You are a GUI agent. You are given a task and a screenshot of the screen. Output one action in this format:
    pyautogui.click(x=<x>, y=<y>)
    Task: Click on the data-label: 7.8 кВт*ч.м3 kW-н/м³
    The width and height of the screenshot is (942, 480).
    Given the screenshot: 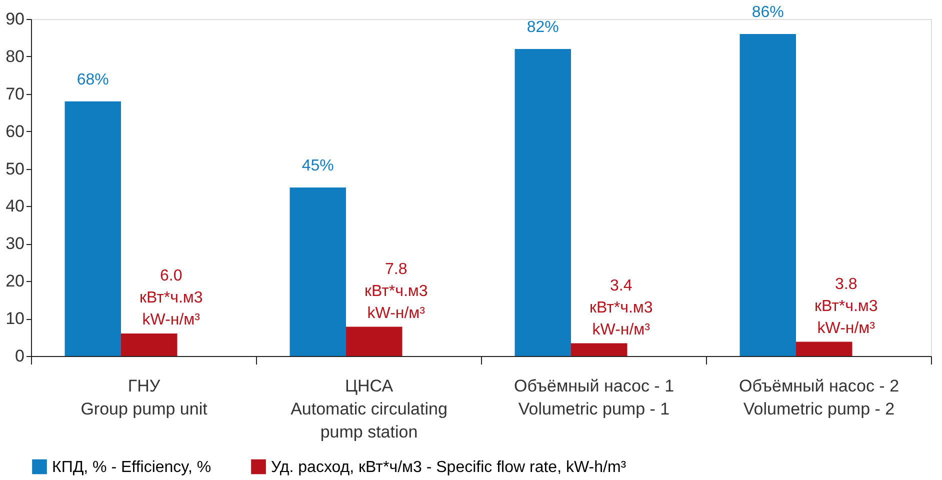 What is the action you would take?
    pyautogui.click(x=396, y=291)
    